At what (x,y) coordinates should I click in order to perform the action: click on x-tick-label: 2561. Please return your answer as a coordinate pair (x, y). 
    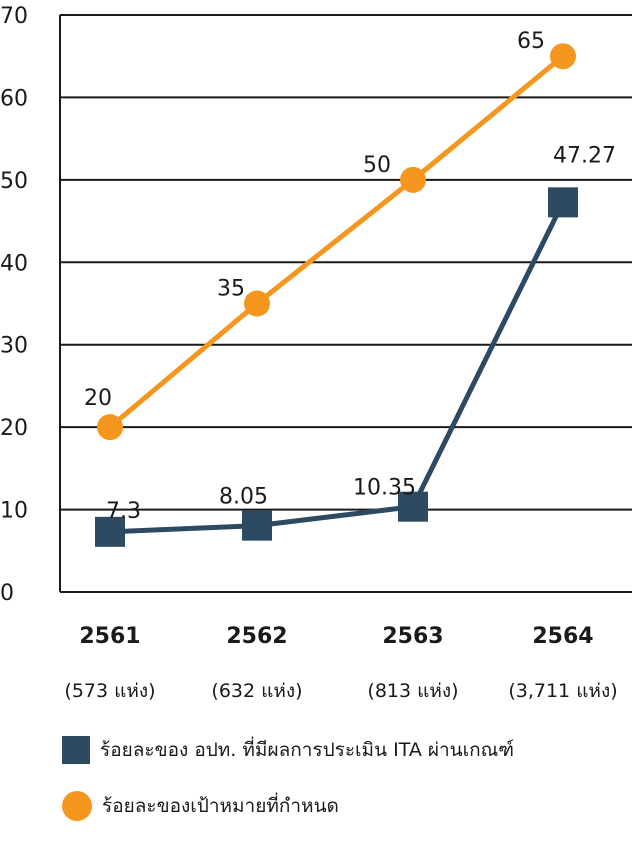
    Looking at the image, I should click on (109, 636).